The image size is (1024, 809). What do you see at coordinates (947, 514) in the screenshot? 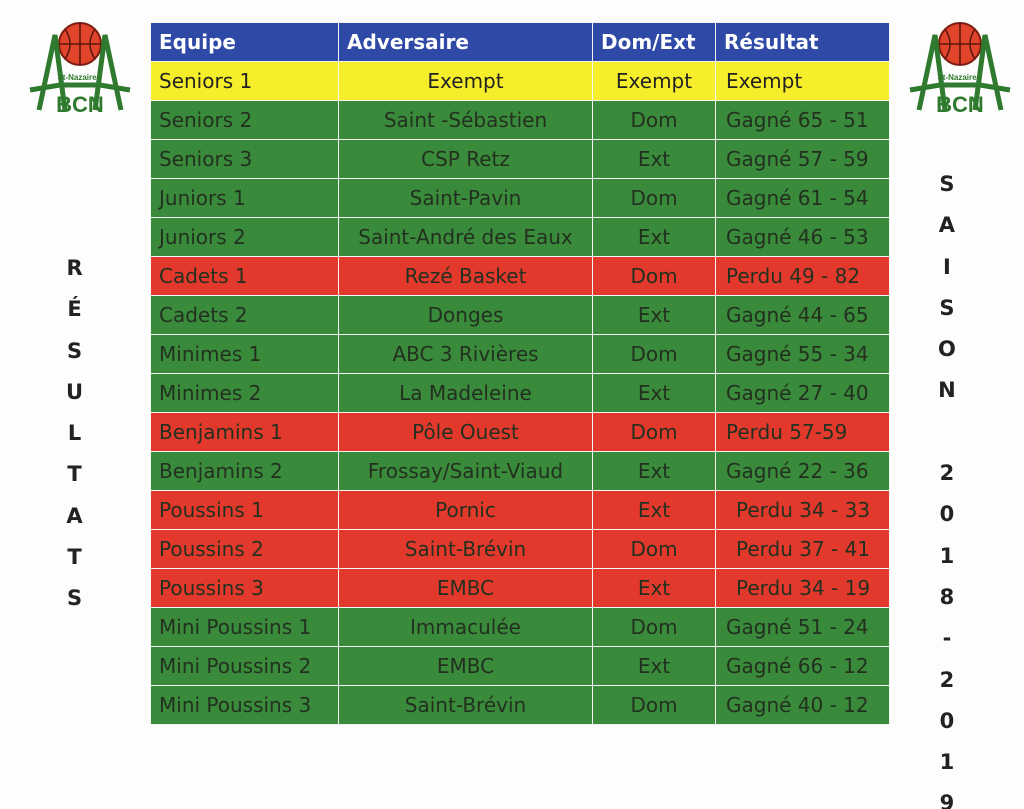
I see `title-letter: 0` at bounding box center [947, 514].